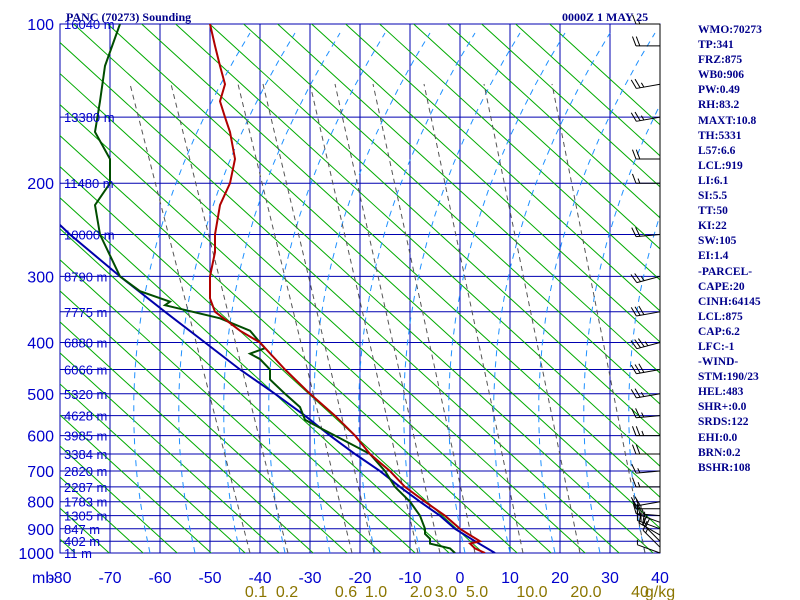 This screenshot has width=800, height=600. Describe the element at coordinates (660, 592) in the screenshot. I see `mixing-ratio-label: g/kg` at that location.